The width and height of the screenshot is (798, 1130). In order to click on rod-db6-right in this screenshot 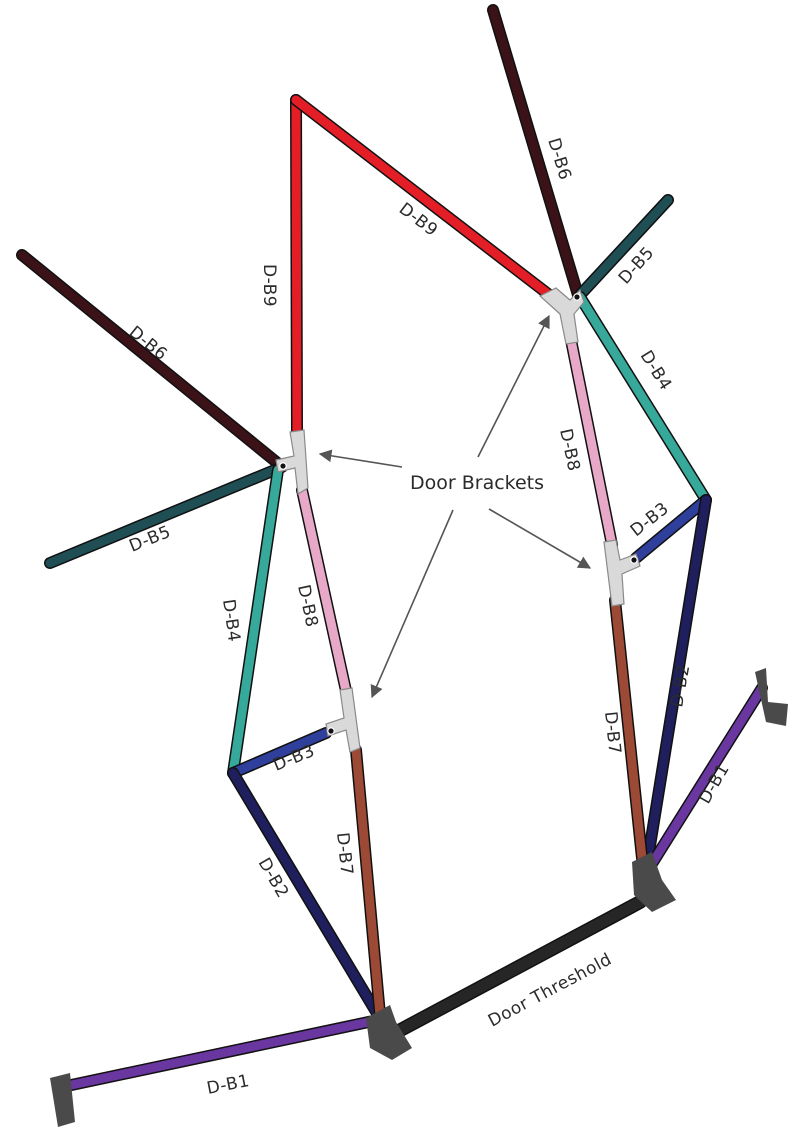, I will do `click(535, 152)`.